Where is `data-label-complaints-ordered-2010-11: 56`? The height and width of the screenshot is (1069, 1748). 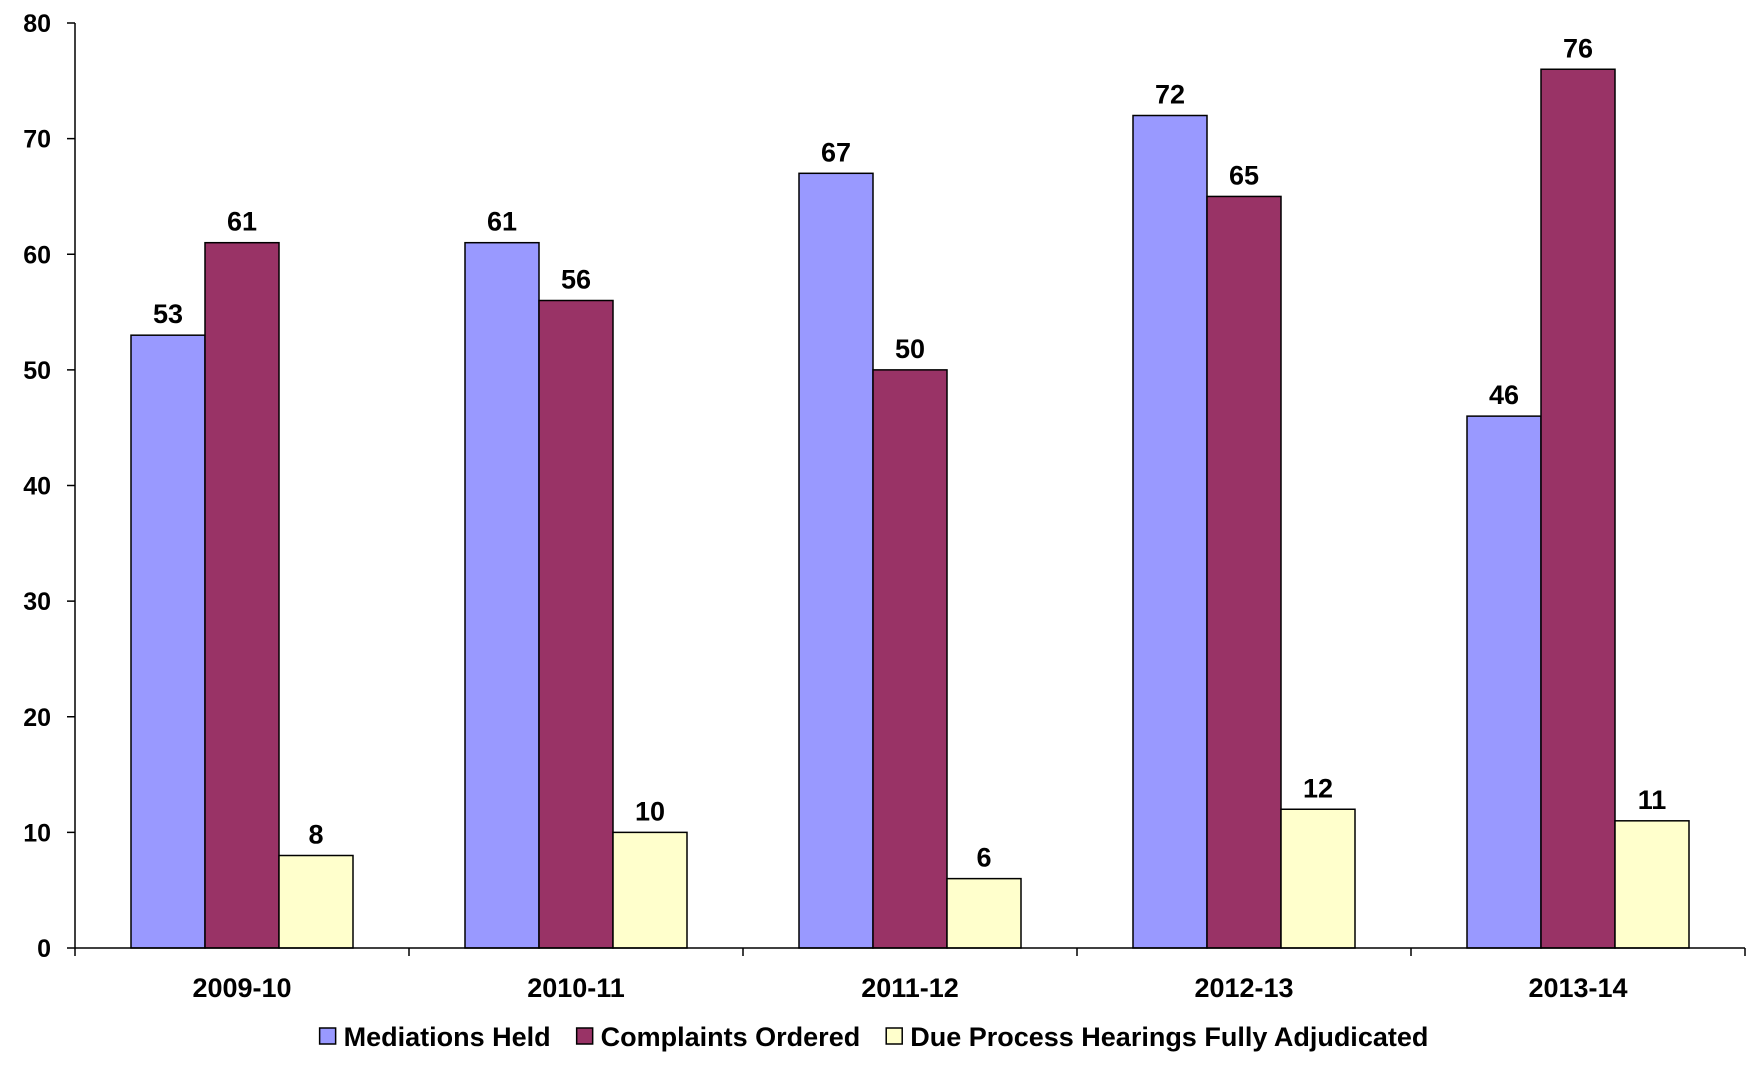
data-label-complaints-ordered-2010-11: 56 is located at coordinates (576, 280).